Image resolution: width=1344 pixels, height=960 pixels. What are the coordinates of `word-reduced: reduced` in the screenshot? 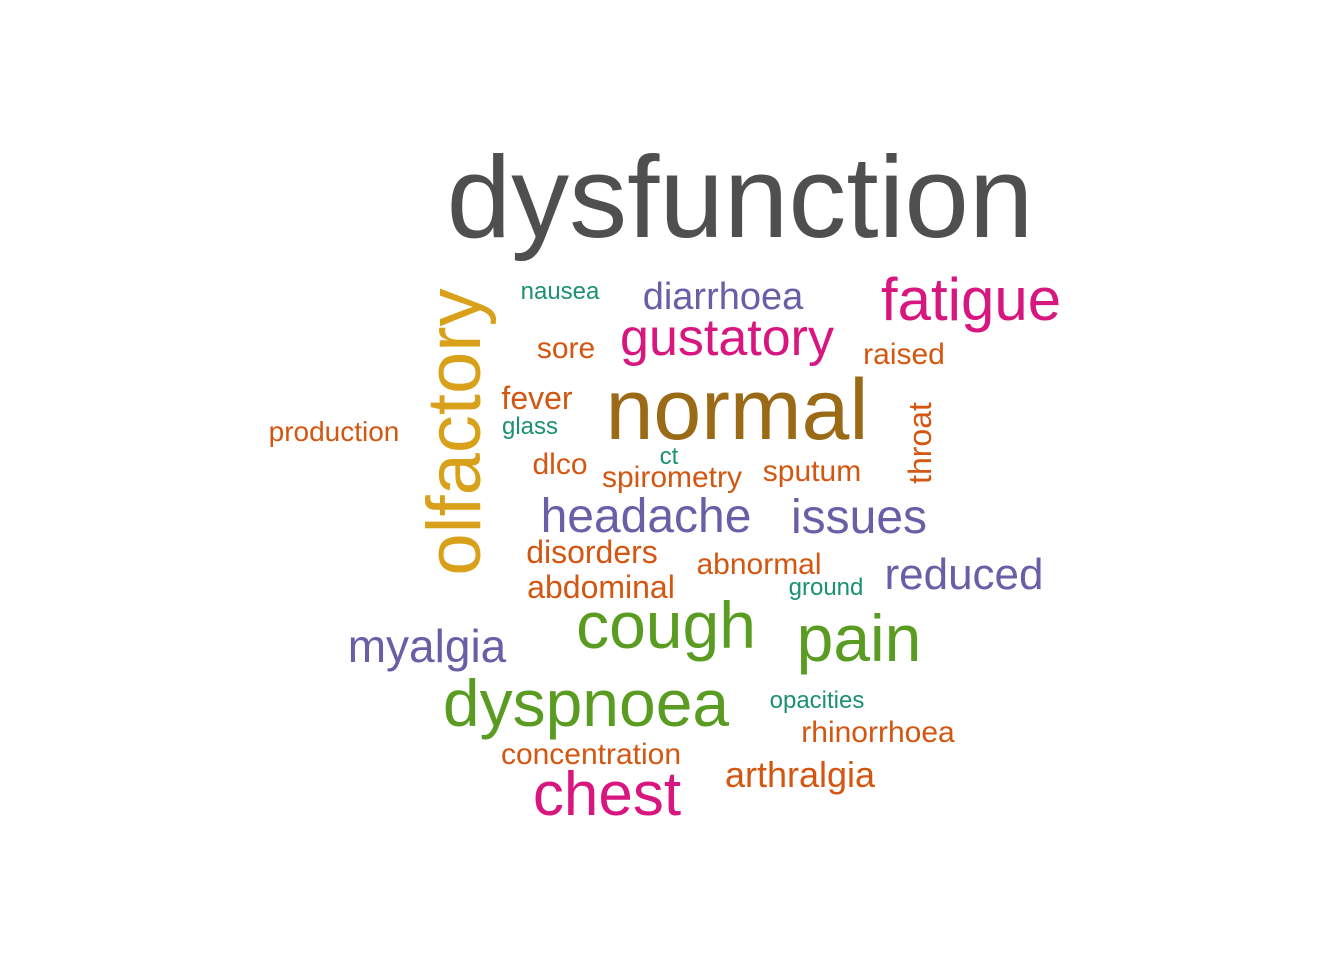 It's located at (964, 574).